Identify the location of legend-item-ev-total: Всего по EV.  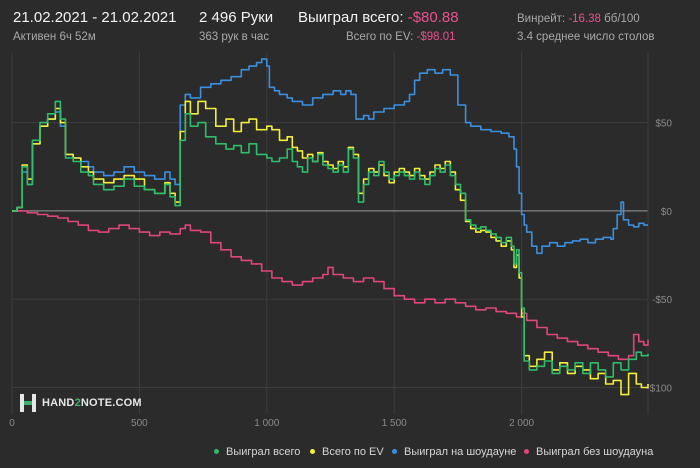
(347, 452).